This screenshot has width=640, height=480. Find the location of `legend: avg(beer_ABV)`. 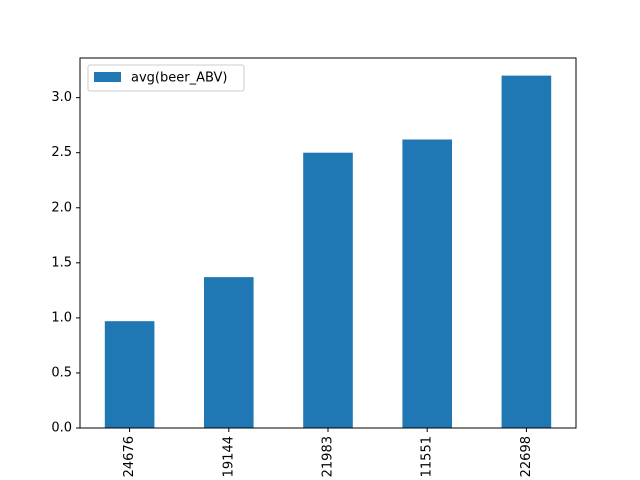

legend: avg(beer_ABV) is located at coordinates (166, 78).